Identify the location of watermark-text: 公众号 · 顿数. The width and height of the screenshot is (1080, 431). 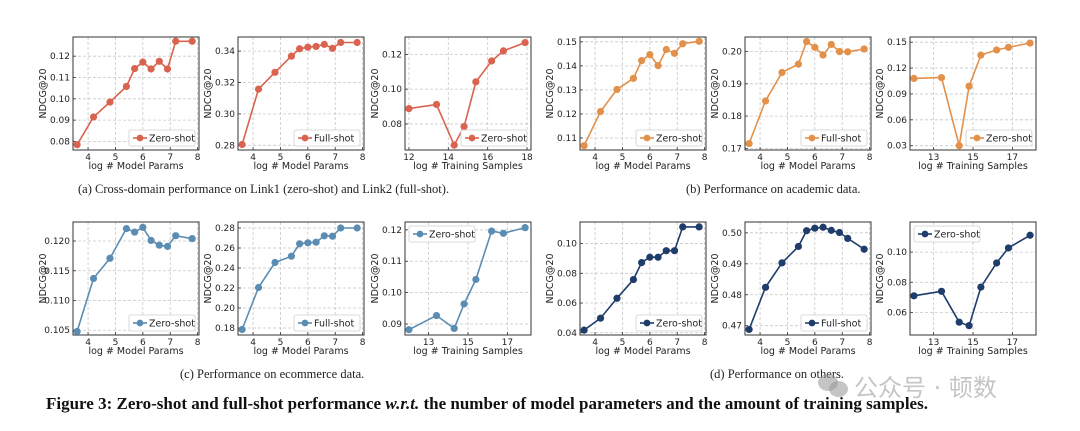
(925, 388).